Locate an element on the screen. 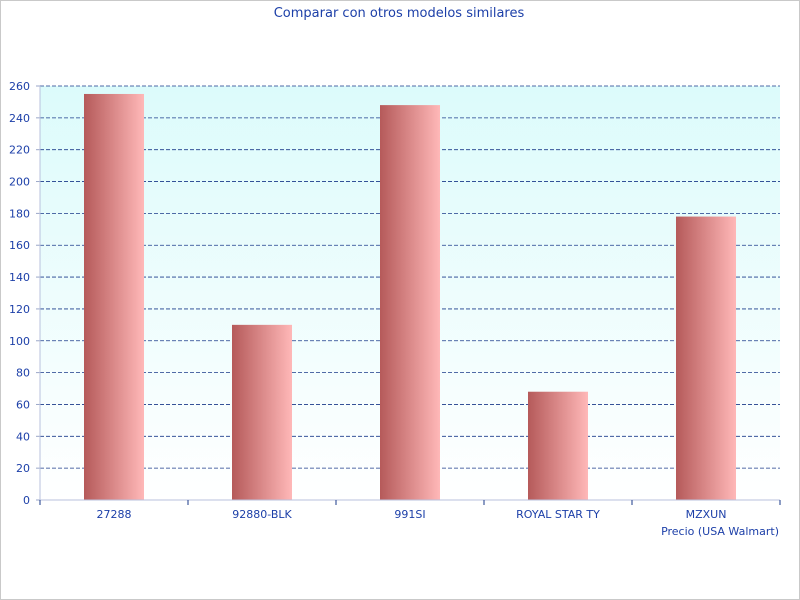 This screenshot has height=600, width=800. y-tick-label: 100 is located at coordinates (19, 341).